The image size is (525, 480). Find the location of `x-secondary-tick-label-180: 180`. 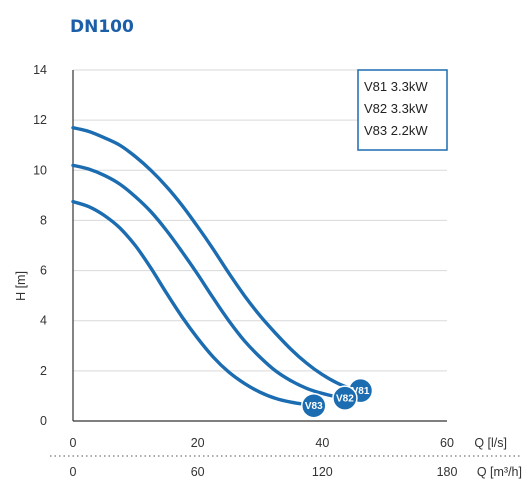

x-secondary-tick-label-180: 180 is located at coordinates (447, 472).